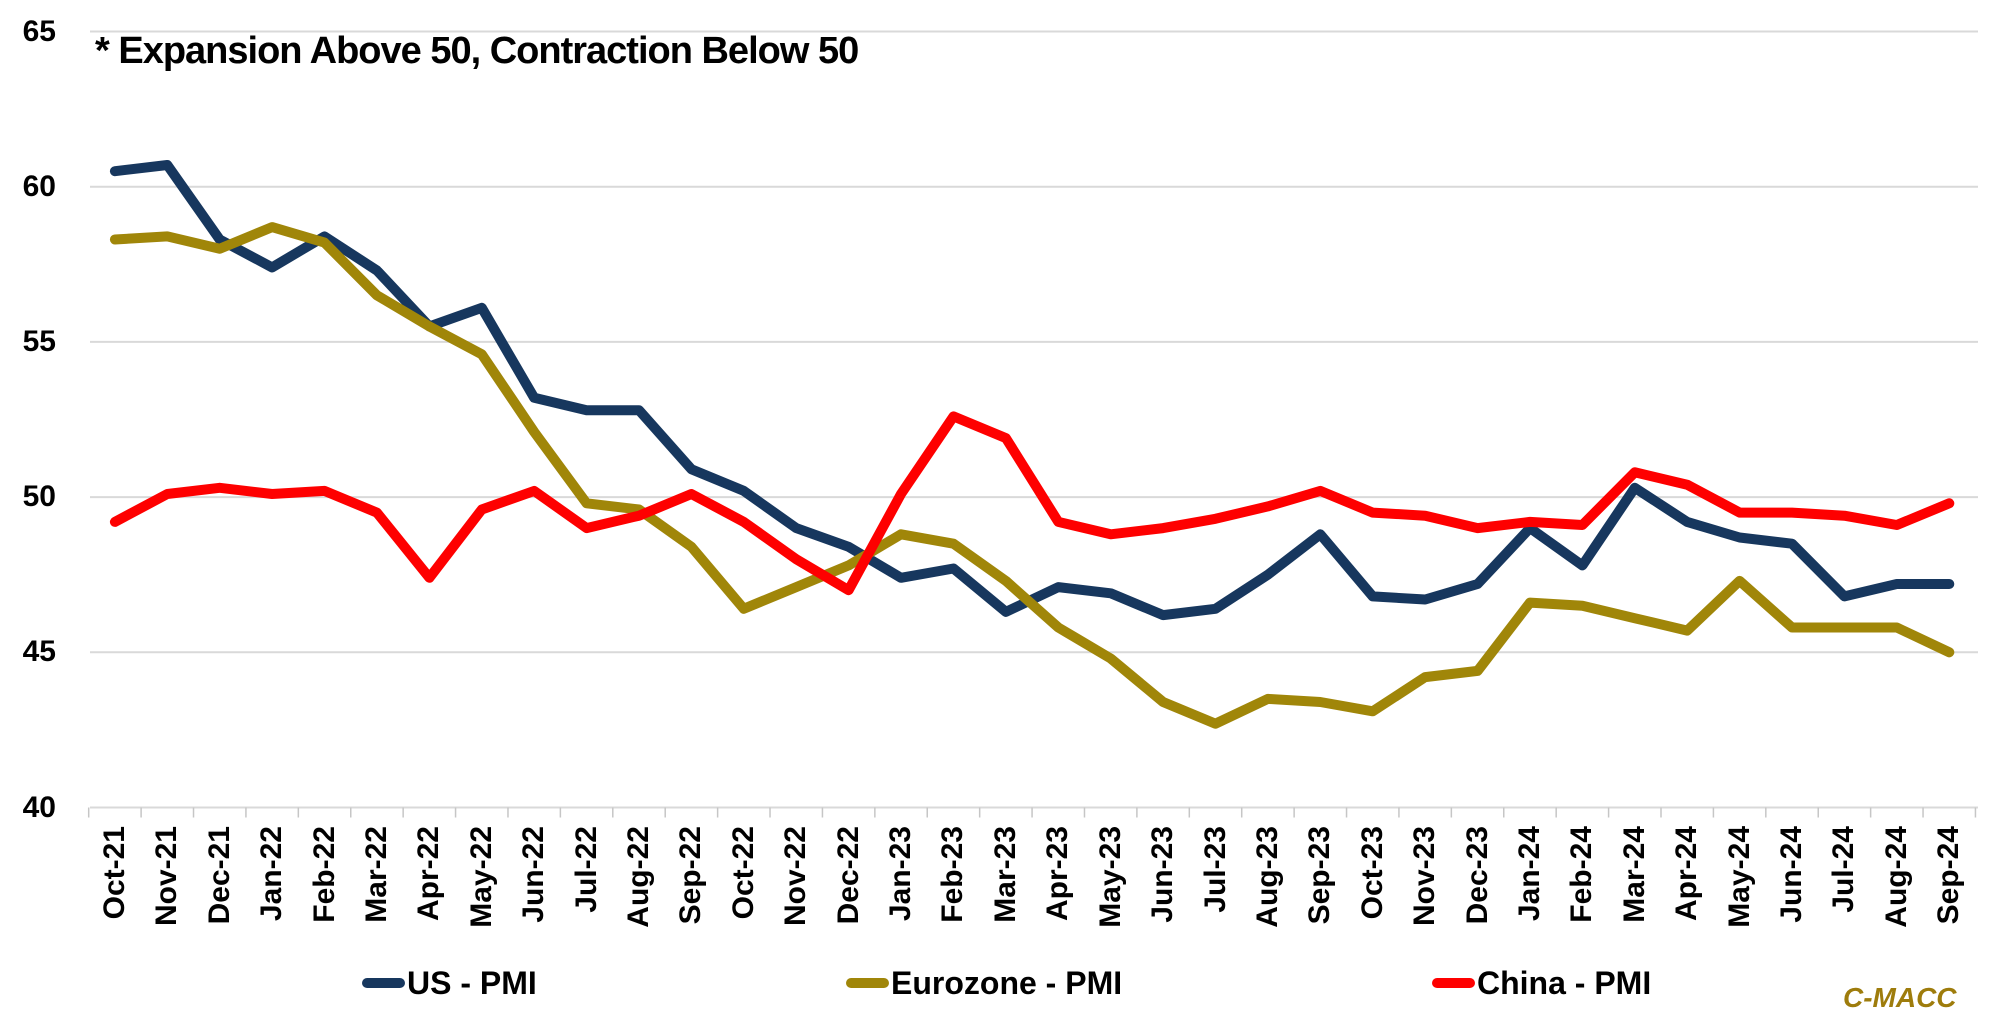 This screenshot has width=2000, height=1034. Describe the element at coordinates (39, 31) in the screenshot. I see `y-axis-label: 65` at that location.